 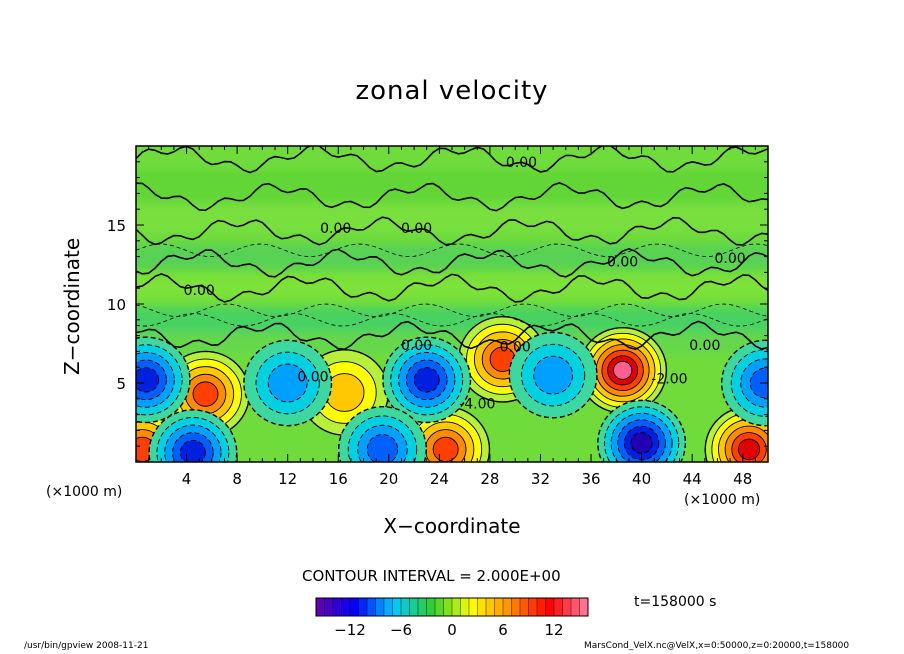 What do you see at coordinates (338, 479) in the screenshot?
I see `x-tick-label-16: 16` at bounding box center [338, 479].